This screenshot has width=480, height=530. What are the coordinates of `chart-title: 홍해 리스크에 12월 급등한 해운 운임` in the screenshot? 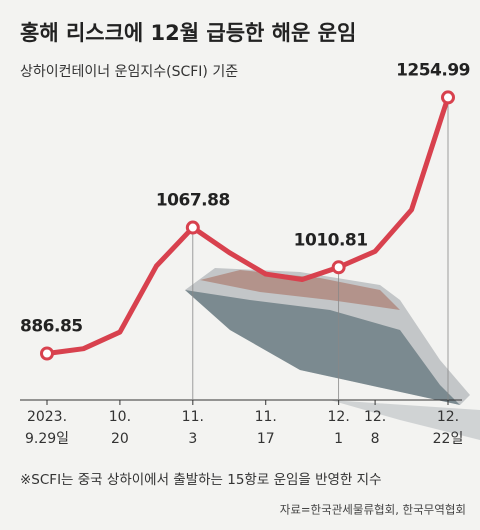 It's located at (188, 33).